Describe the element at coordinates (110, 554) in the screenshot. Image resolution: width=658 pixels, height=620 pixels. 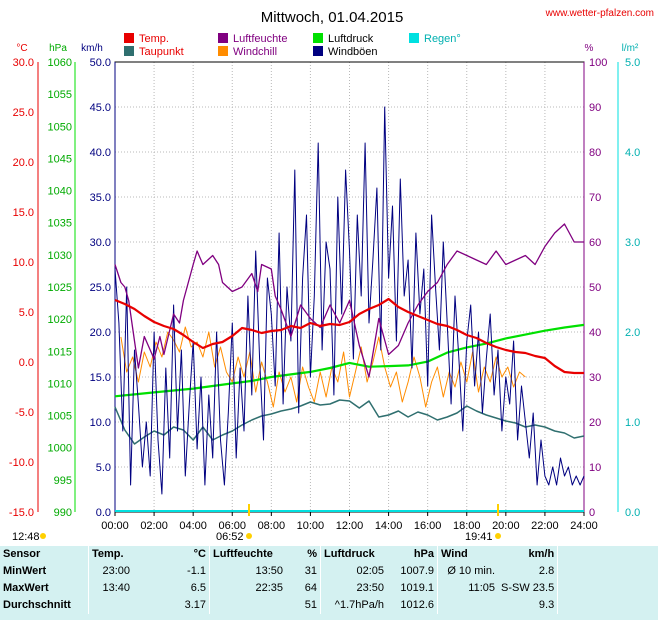
I see `stats-header-temp: Temp.` at that location.